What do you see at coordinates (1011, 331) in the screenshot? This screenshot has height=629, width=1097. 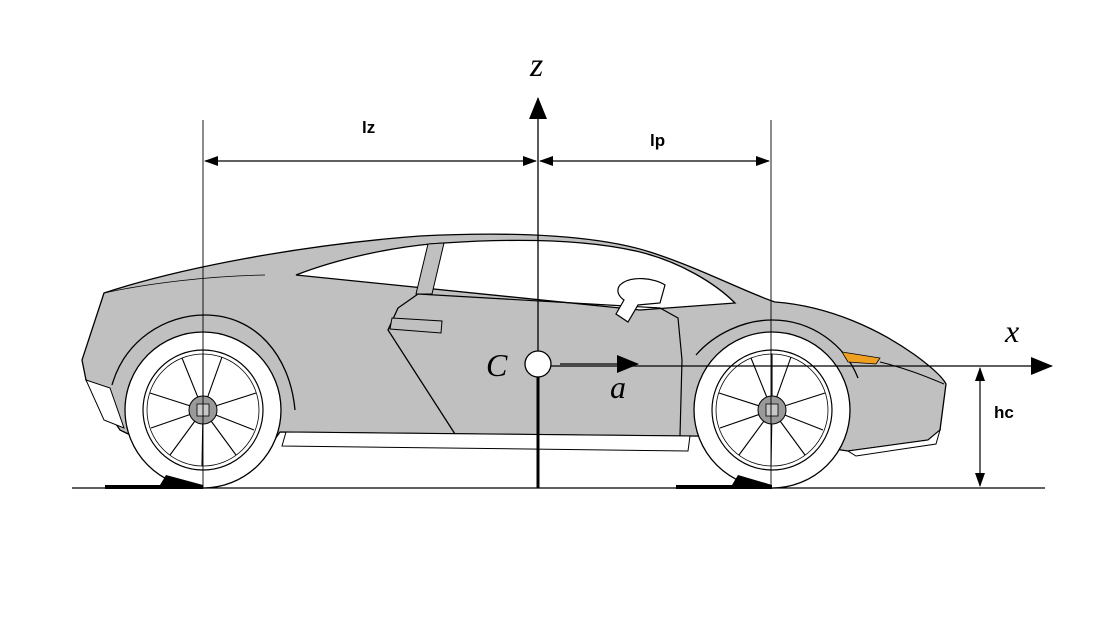 I see `x-axis-label: x` at bounding box center [1011, 331].